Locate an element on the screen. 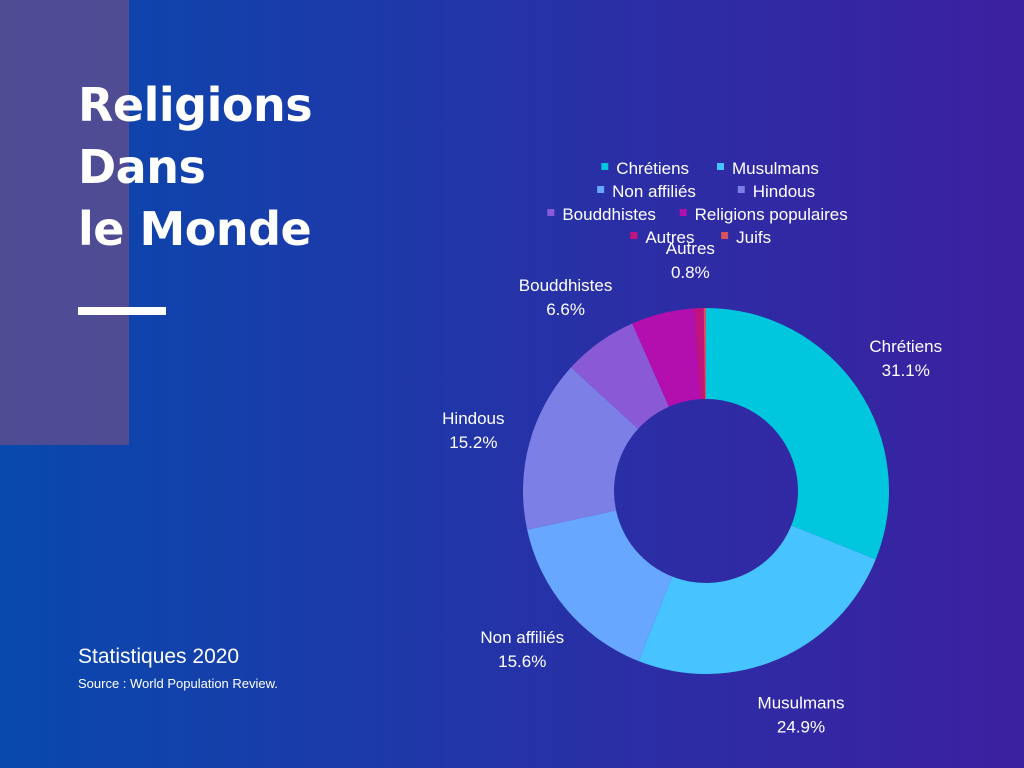  subtitle: Statistiques 2020 is located at coordinates (159, 656).